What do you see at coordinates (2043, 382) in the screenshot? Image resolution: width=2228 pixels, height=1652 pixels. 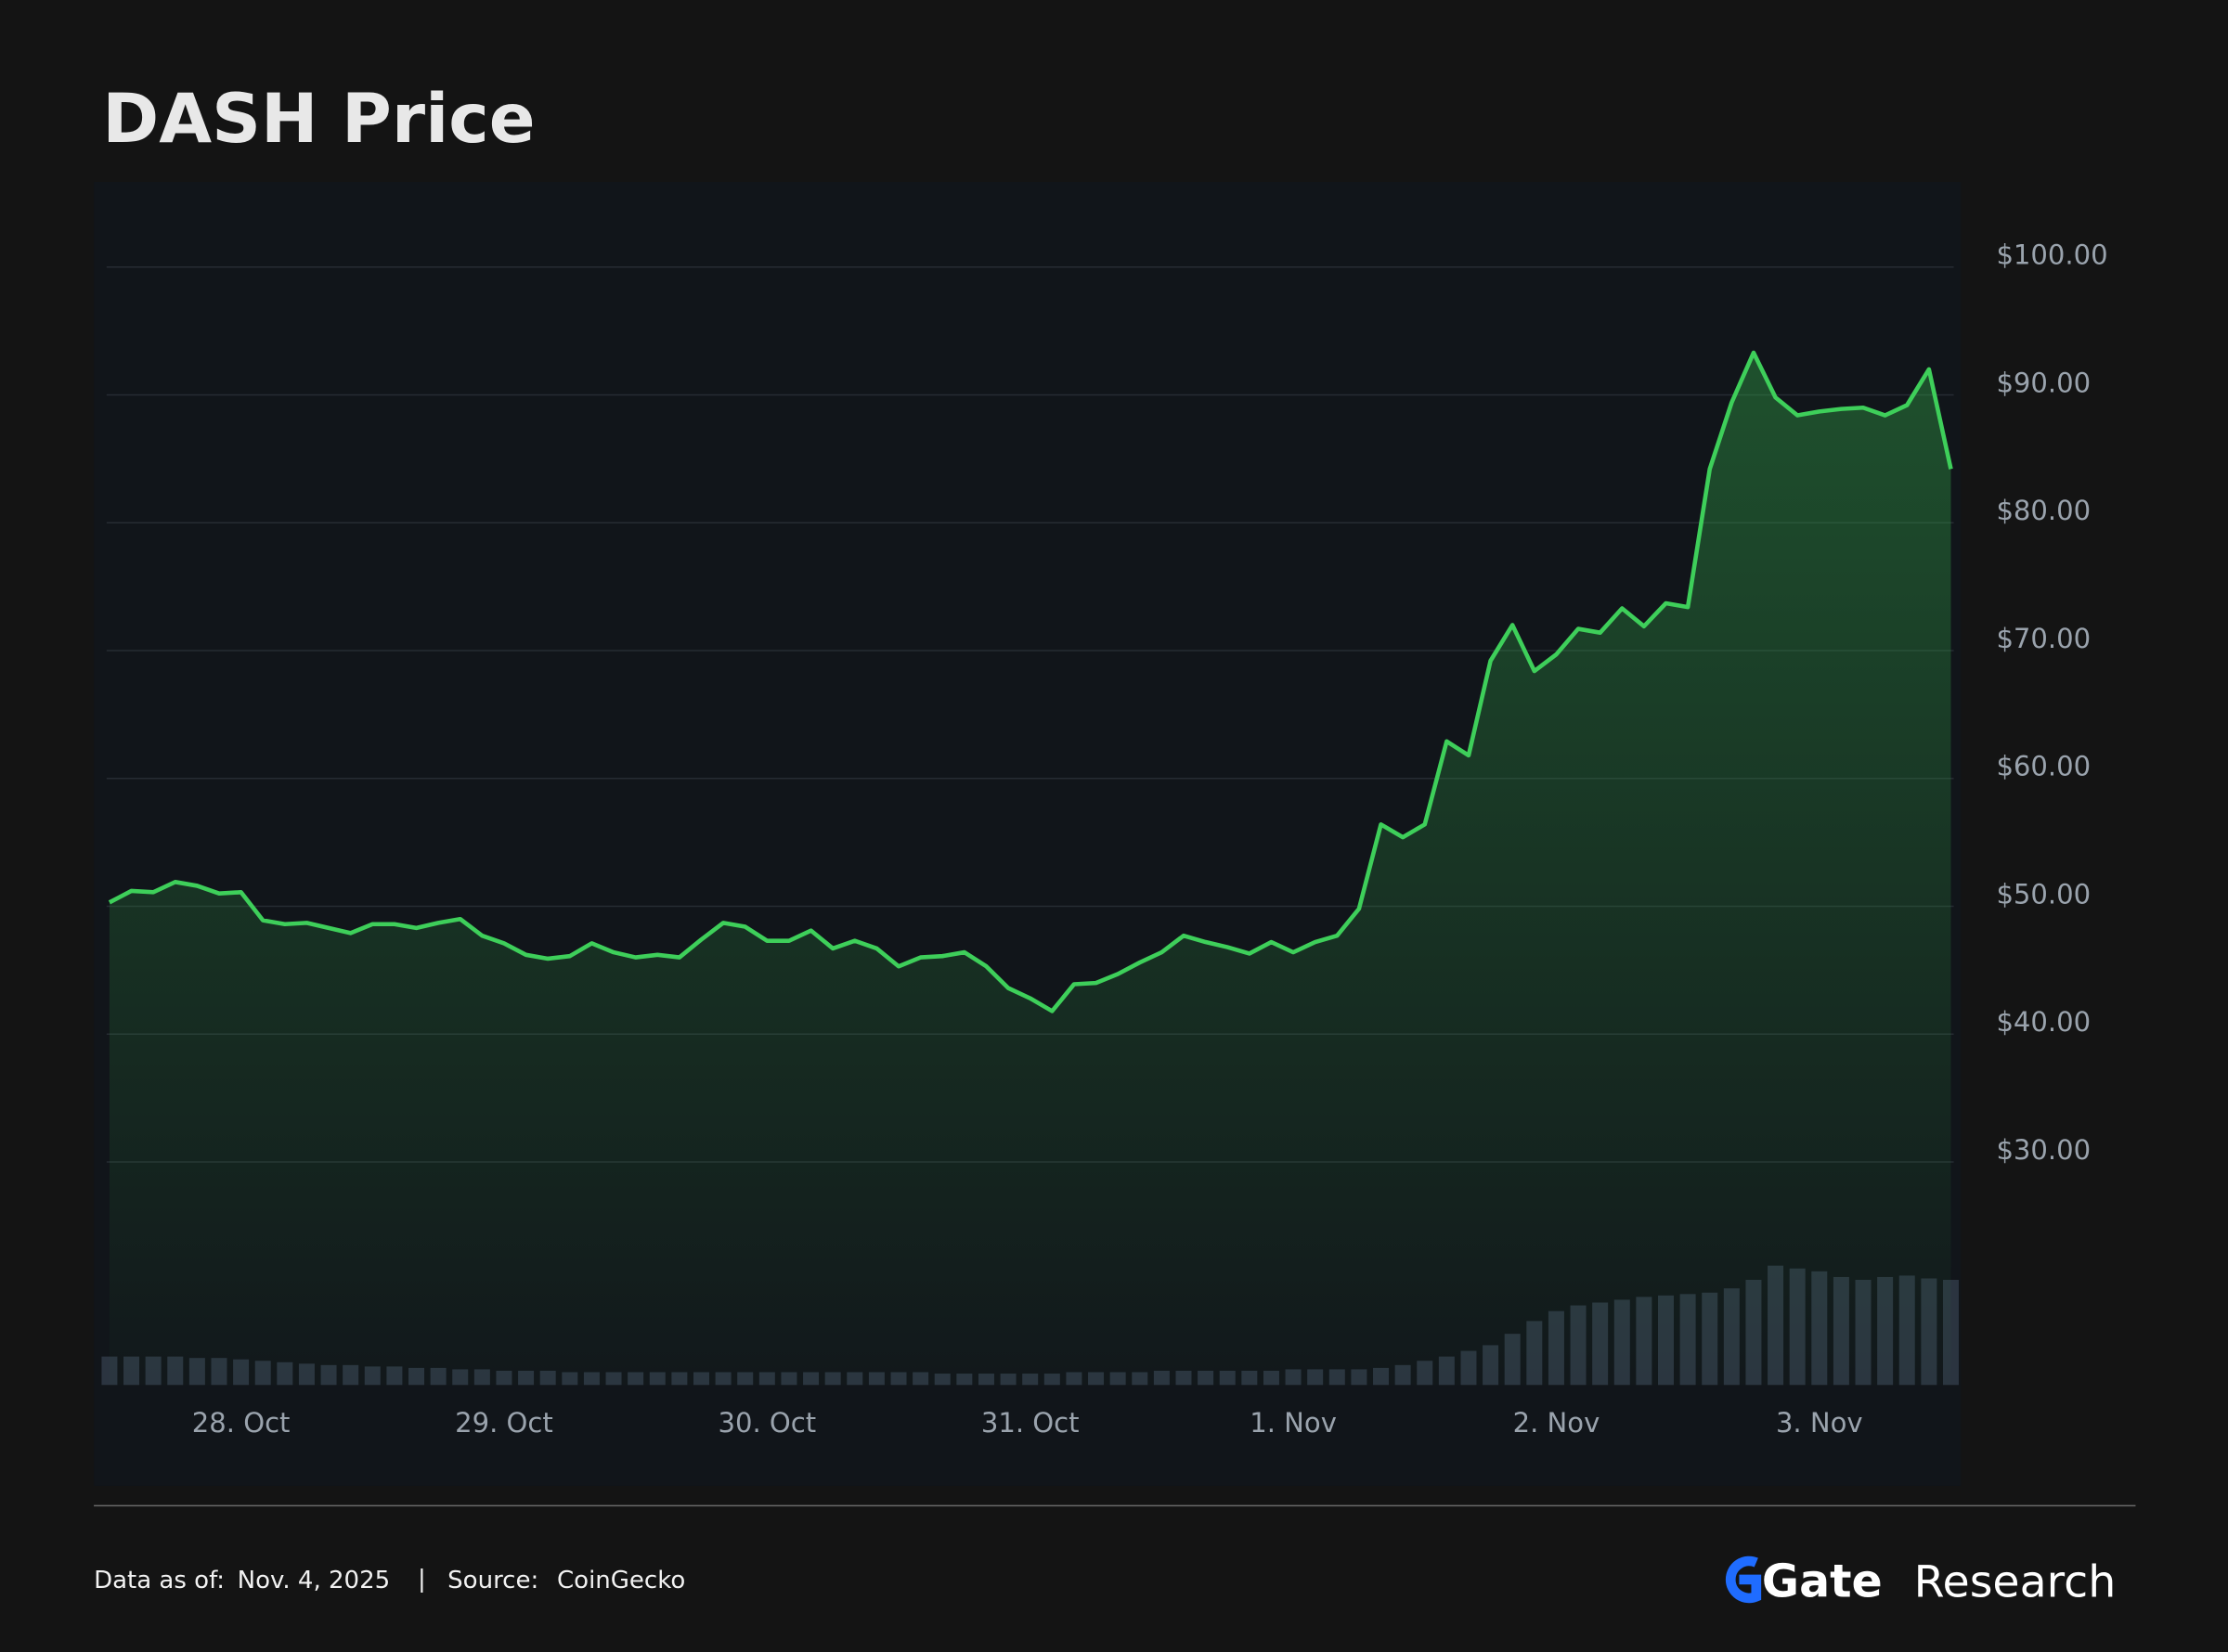 I see `y-tick-label: $90.00` at bounding box center [2043, 382].